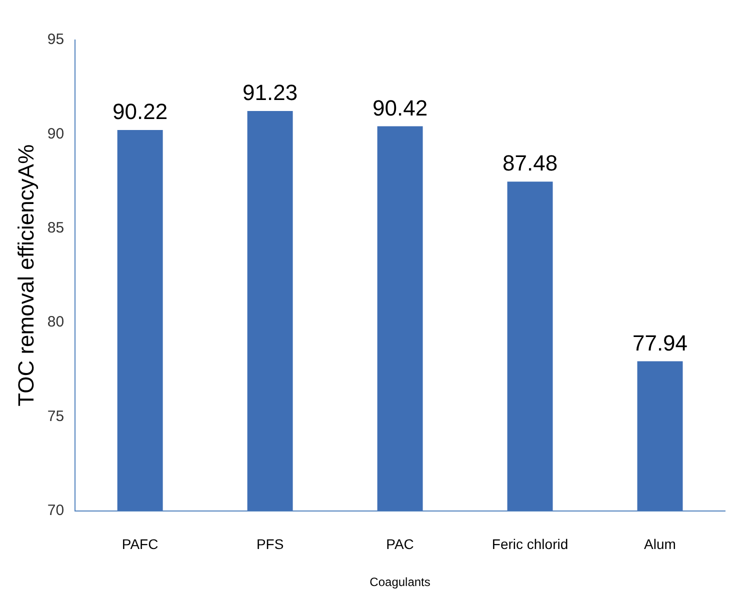  What do you see at coordinates (530, 544) in the screenshot?
I see `x-tick-label: Feric chlorid` at bounding box center [530, 544].